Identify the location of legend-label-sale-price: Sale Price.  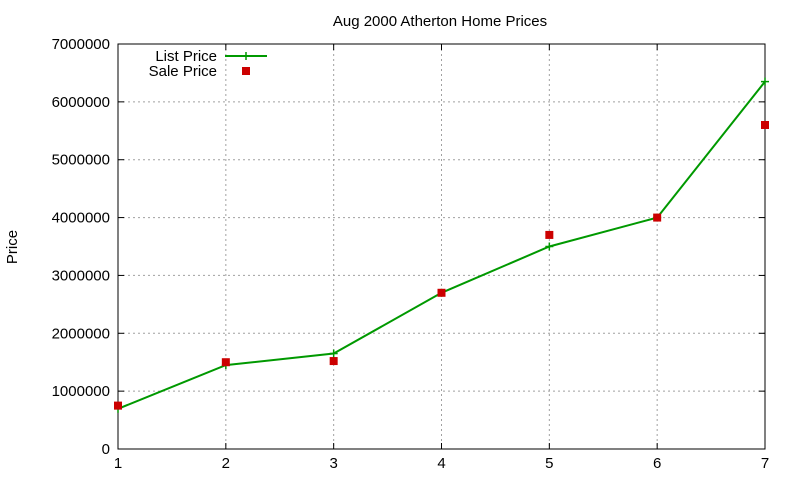
(183, 71).